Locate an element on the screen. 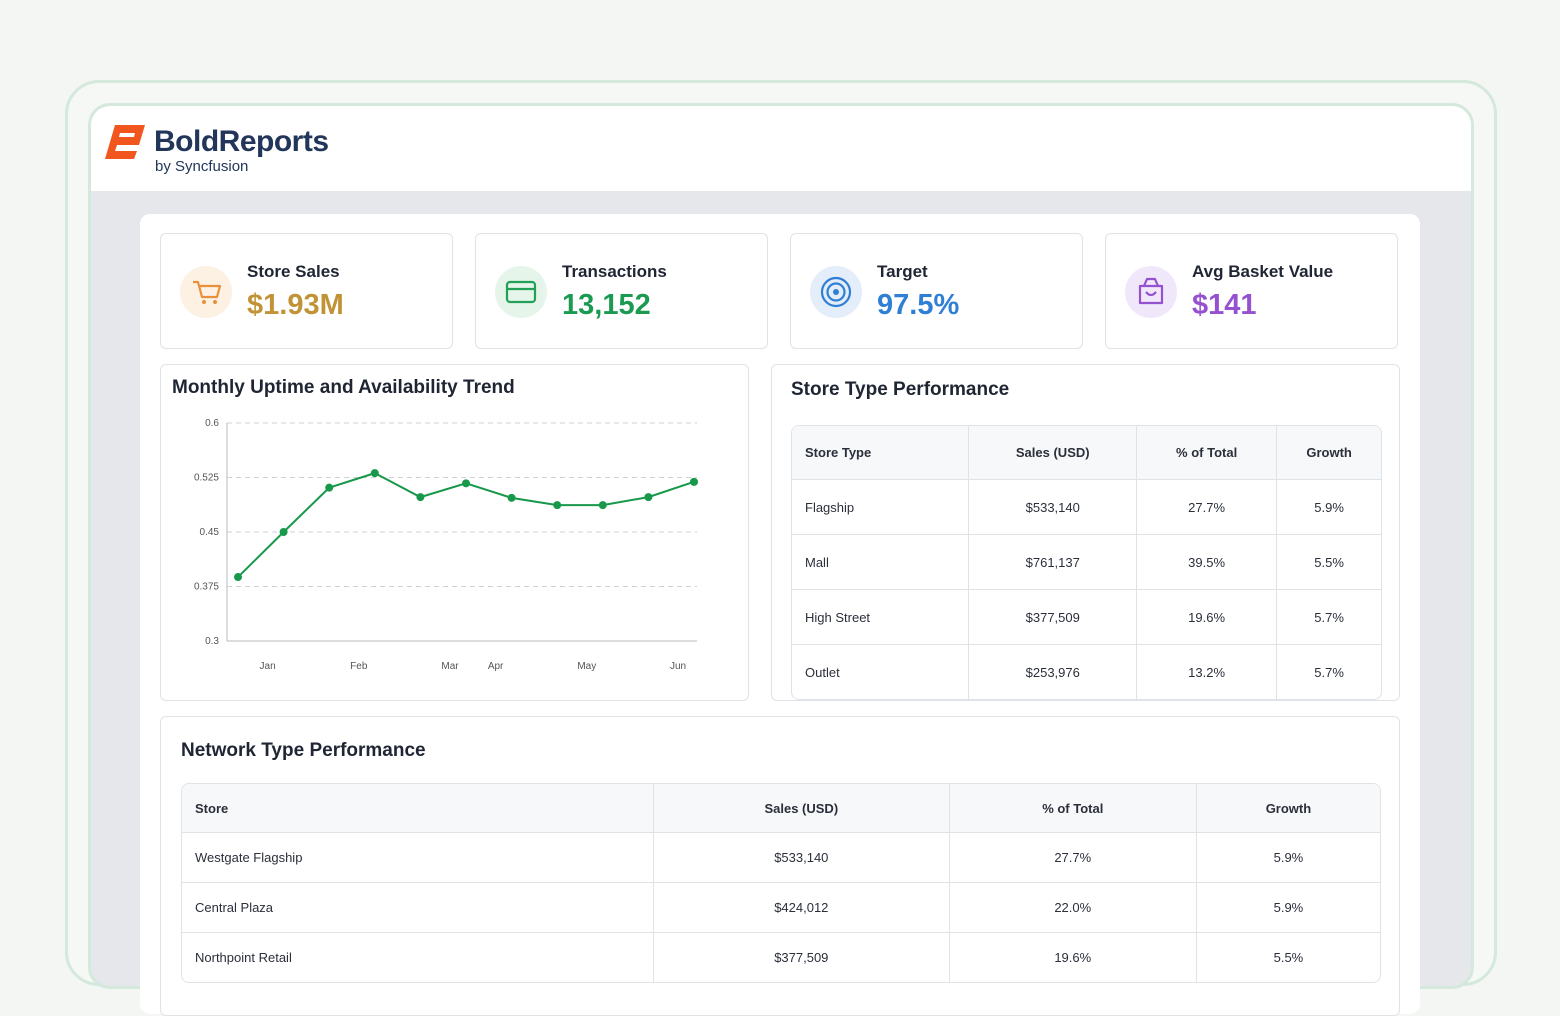 This screenshot has height=1016, width=1560. table-row: Flagship $533,140 27.7% 5.9% is located at coordinates (1086, 507).